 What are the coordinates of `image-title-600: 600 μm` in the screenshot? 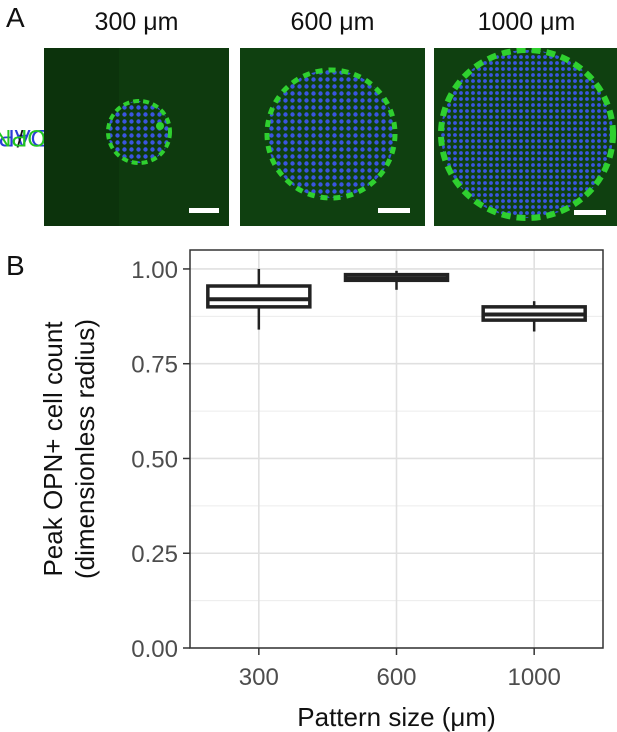 It's located at (332, 22).